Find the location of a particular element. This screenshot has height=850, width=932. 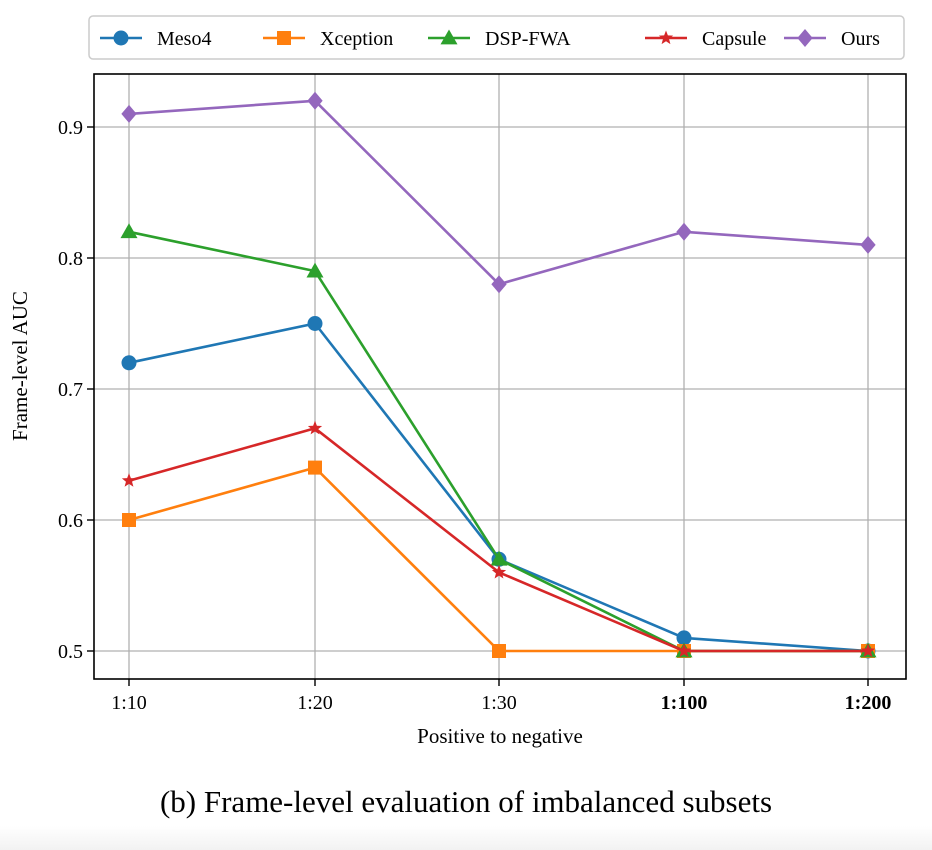

legend-label-meso4: Meso4 is located at coordinates (184, 39).